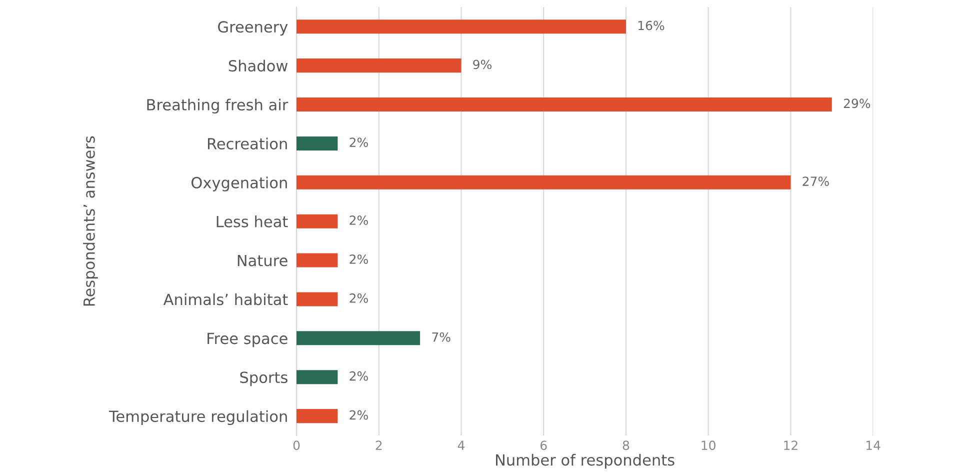 This screenshot has width=969, height=476. What do you see at coordinates (264, 379) in the screenshot?
I see `y-tick-label: Sports` at bounding box center [264, 379].